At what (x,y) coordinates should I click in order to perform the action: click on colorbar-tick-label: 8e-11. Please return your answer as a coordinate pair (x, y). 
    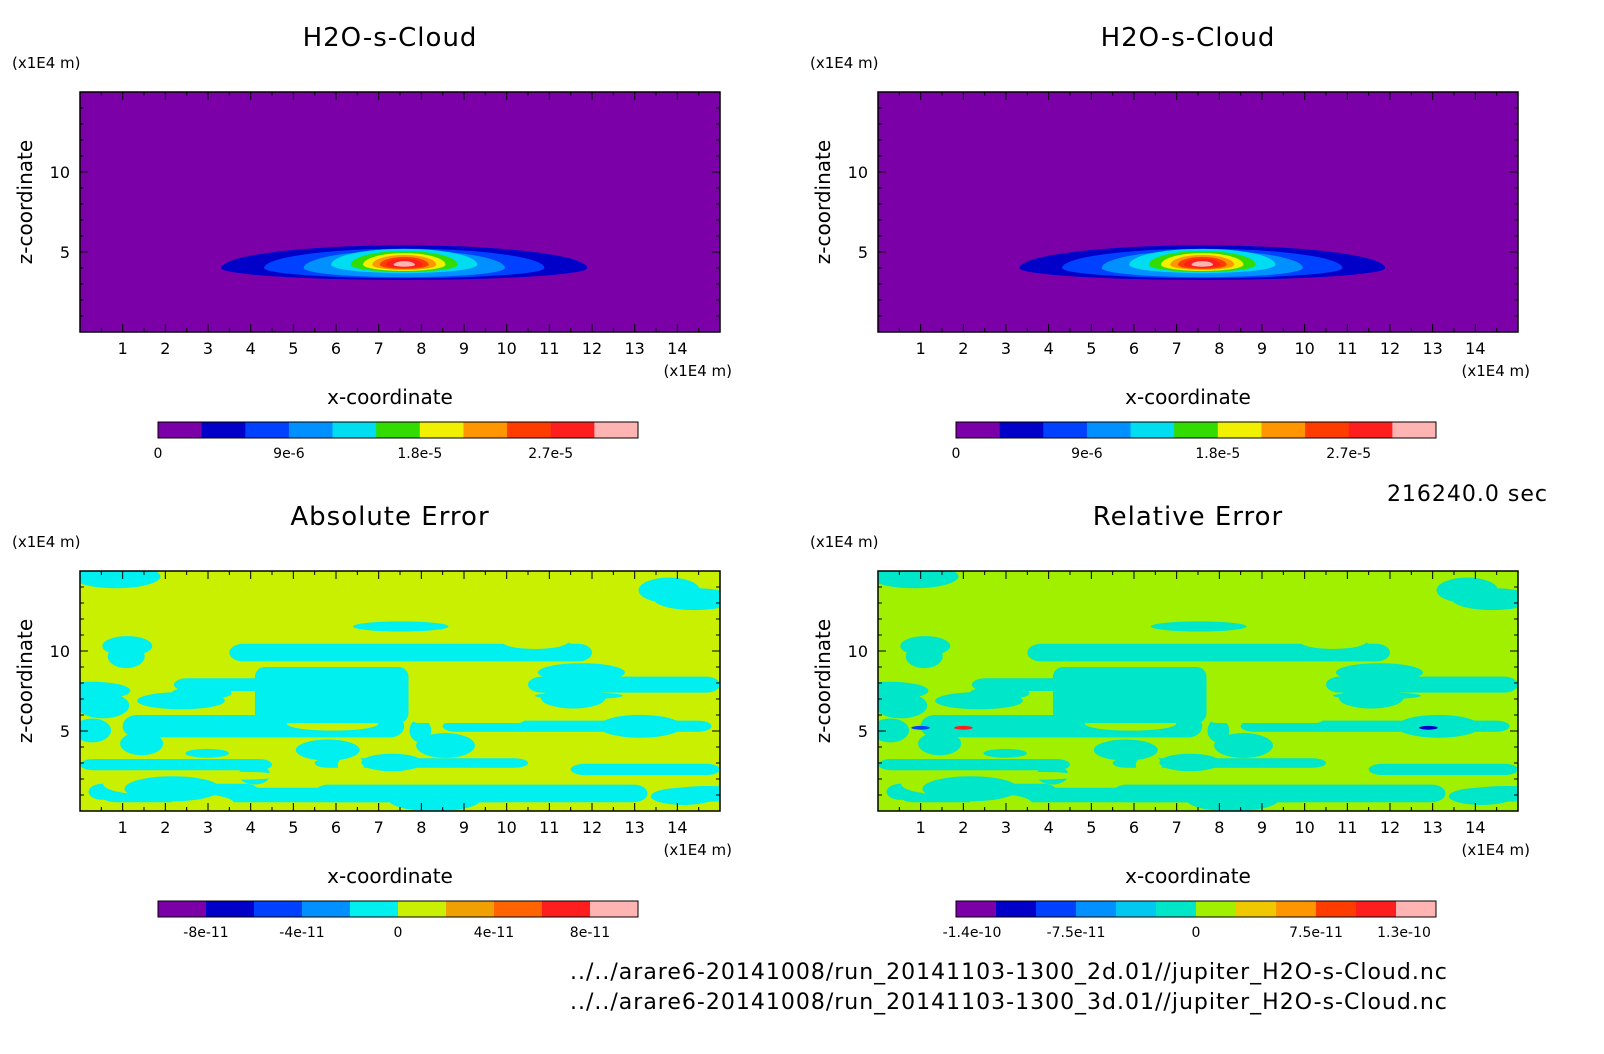
    Looking at the image, I should click on (590, 933).